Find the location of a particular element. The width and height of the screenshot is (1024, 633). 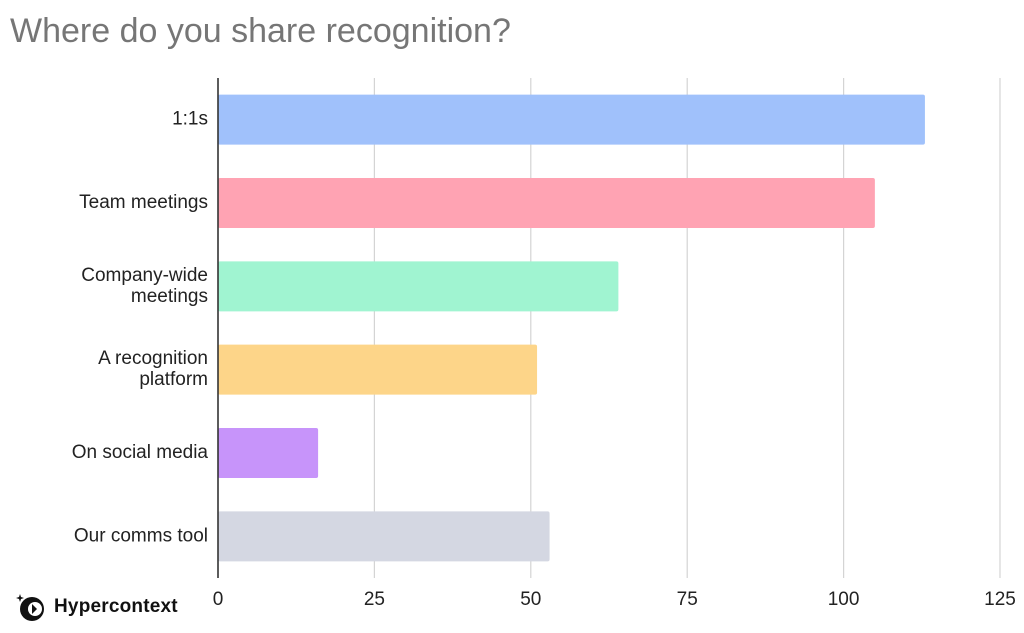

brand-name: Hypercontext is located at coordinates (116, 606).